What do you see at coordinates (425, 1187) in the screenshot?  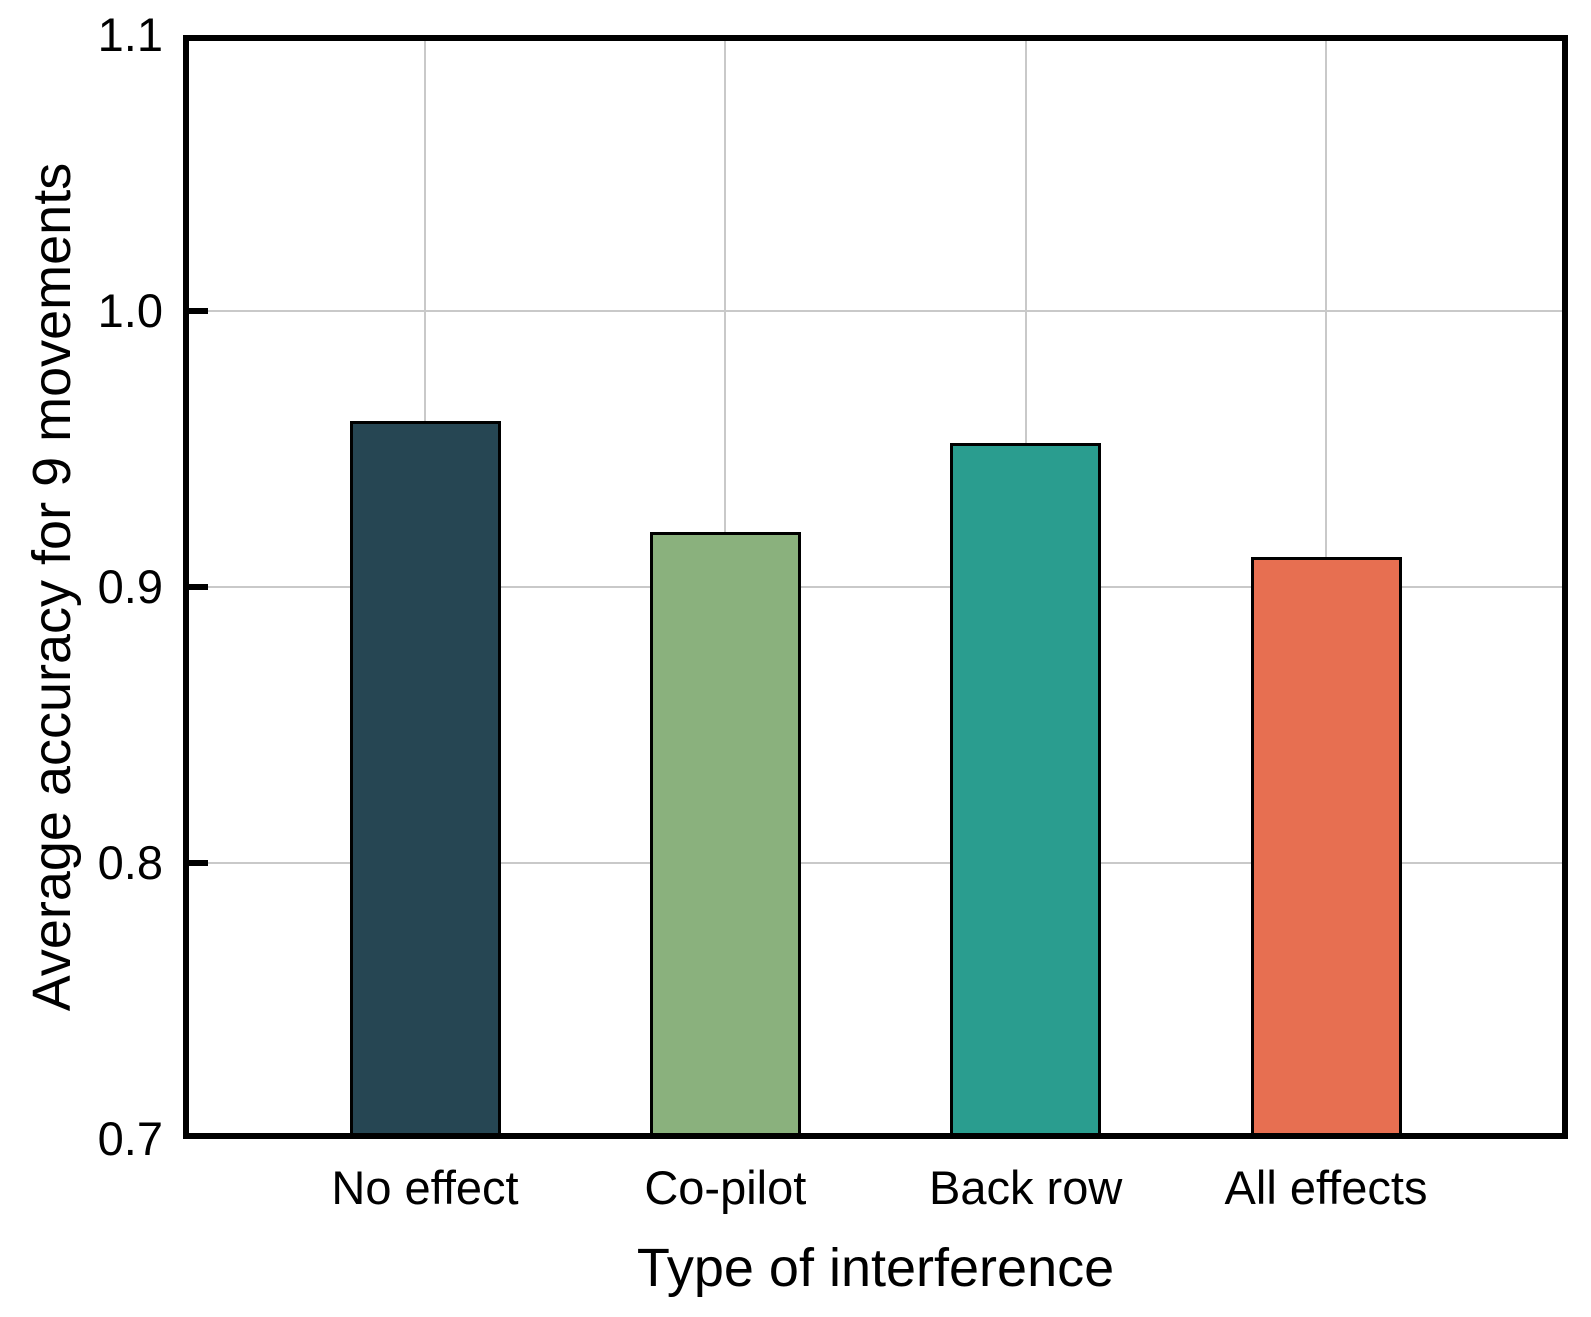 I see `x-tick-label-no-effect: No effect` at bounding box center [425, 1187].